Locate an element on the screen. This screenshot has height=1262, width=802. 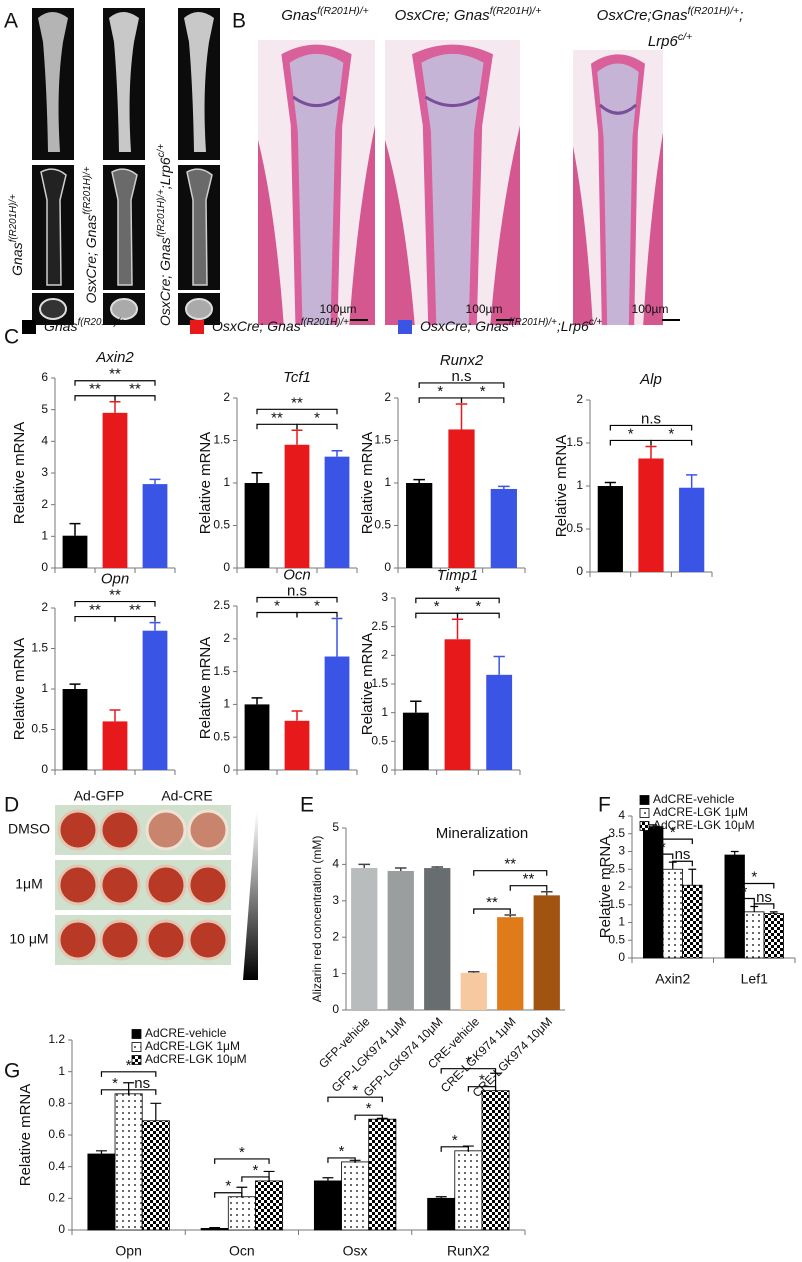
y-axis-label: Relative mRNA is located at coordinates (205, 483).